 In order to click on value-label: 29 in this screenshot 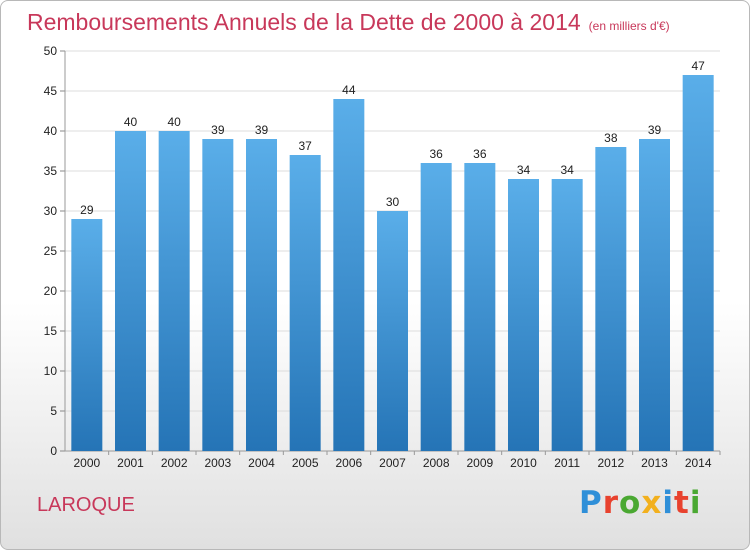, I will do `click(87, 210)`.